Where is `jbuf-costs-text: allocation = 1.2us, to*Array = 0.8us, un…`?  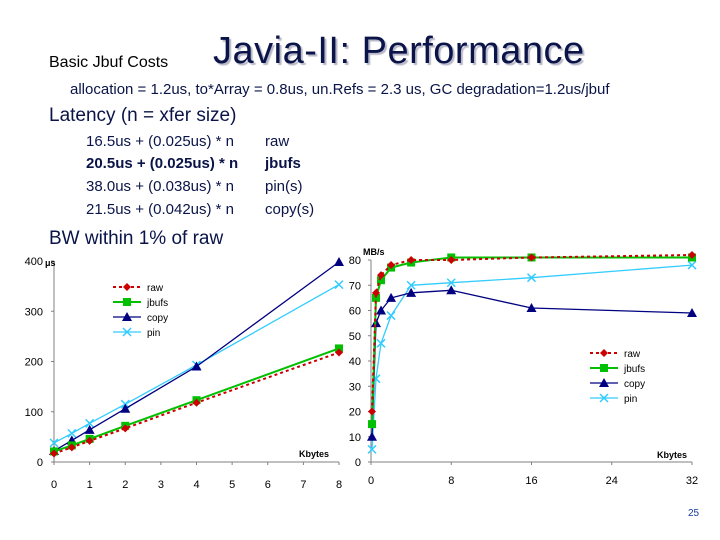
jbuf-costs-text: allocation = 1.2us, to*Array = 0.8us, un… is located at coordinates (340, 89).